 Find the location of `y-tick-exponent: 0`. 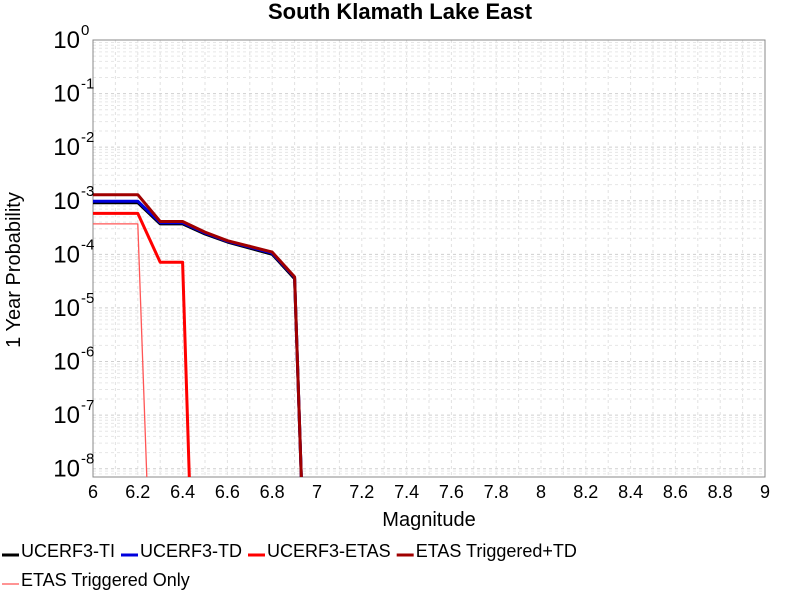

y-tick-exponent: 0 is located at coordinates (85, 30).